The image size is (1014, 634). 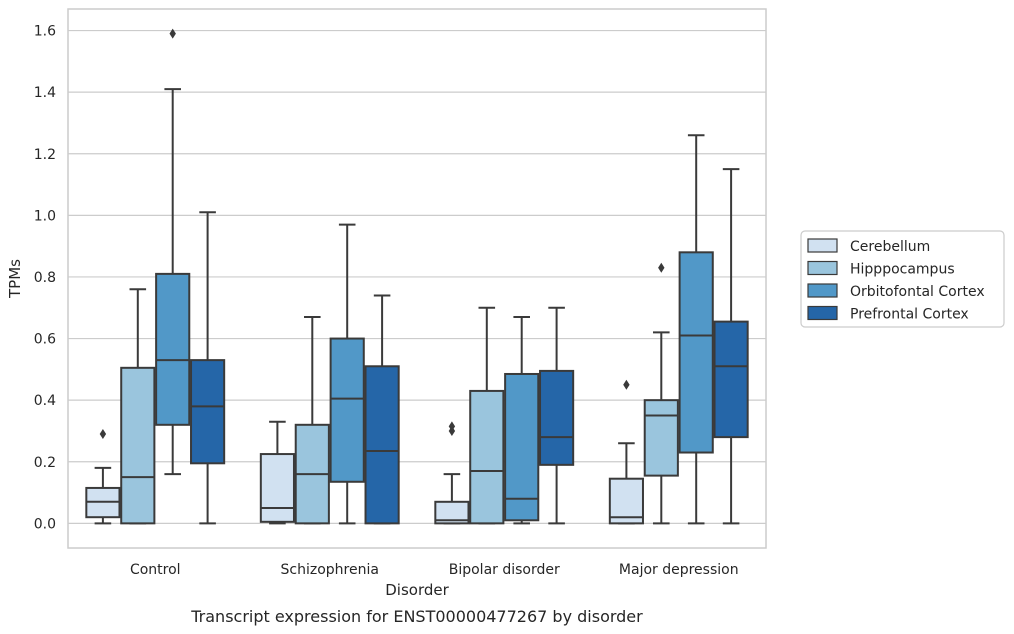 I want to click on y-tick-label: 1.6, so click(x=45, y=32).